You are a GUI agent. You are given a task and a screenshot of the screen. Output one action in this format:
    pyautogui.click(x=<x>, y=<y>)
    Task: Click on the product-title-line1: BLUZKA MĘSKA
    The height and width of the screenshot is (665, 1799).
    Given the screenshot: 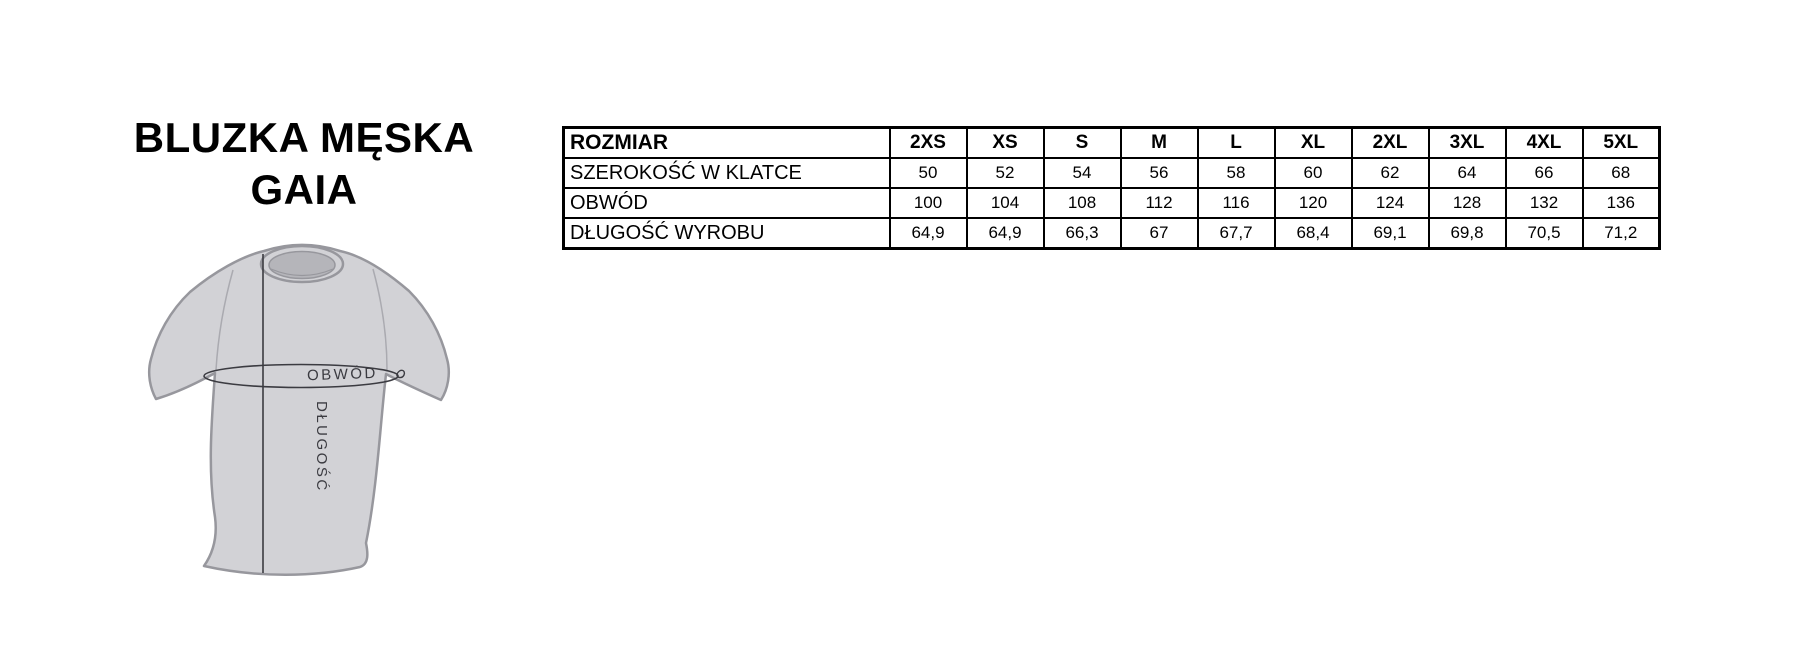 What is the action you would take?
    pyautogui.click(x=304, y=137)
    